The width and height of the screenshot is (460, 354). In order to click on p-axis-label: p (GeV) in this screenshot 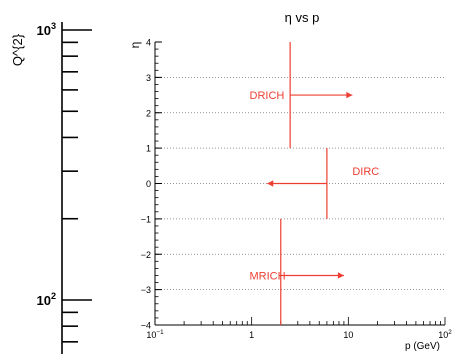, I will do `click(422, 346)`.